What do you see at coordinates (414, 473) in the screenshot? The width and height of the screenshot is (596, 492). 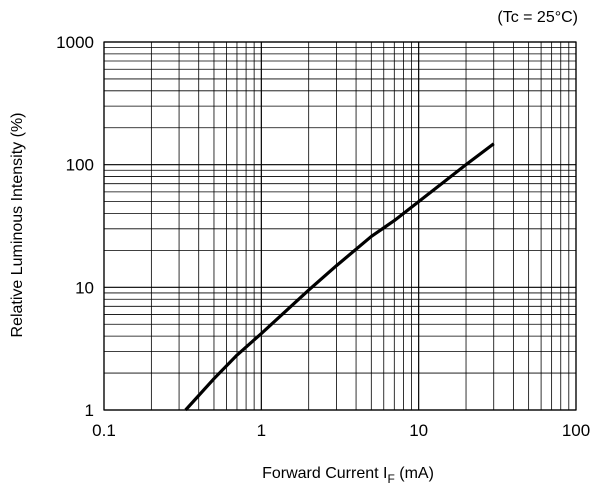 I see `x-axis-label-unit: (mA)` at bounding box center [414, 473].